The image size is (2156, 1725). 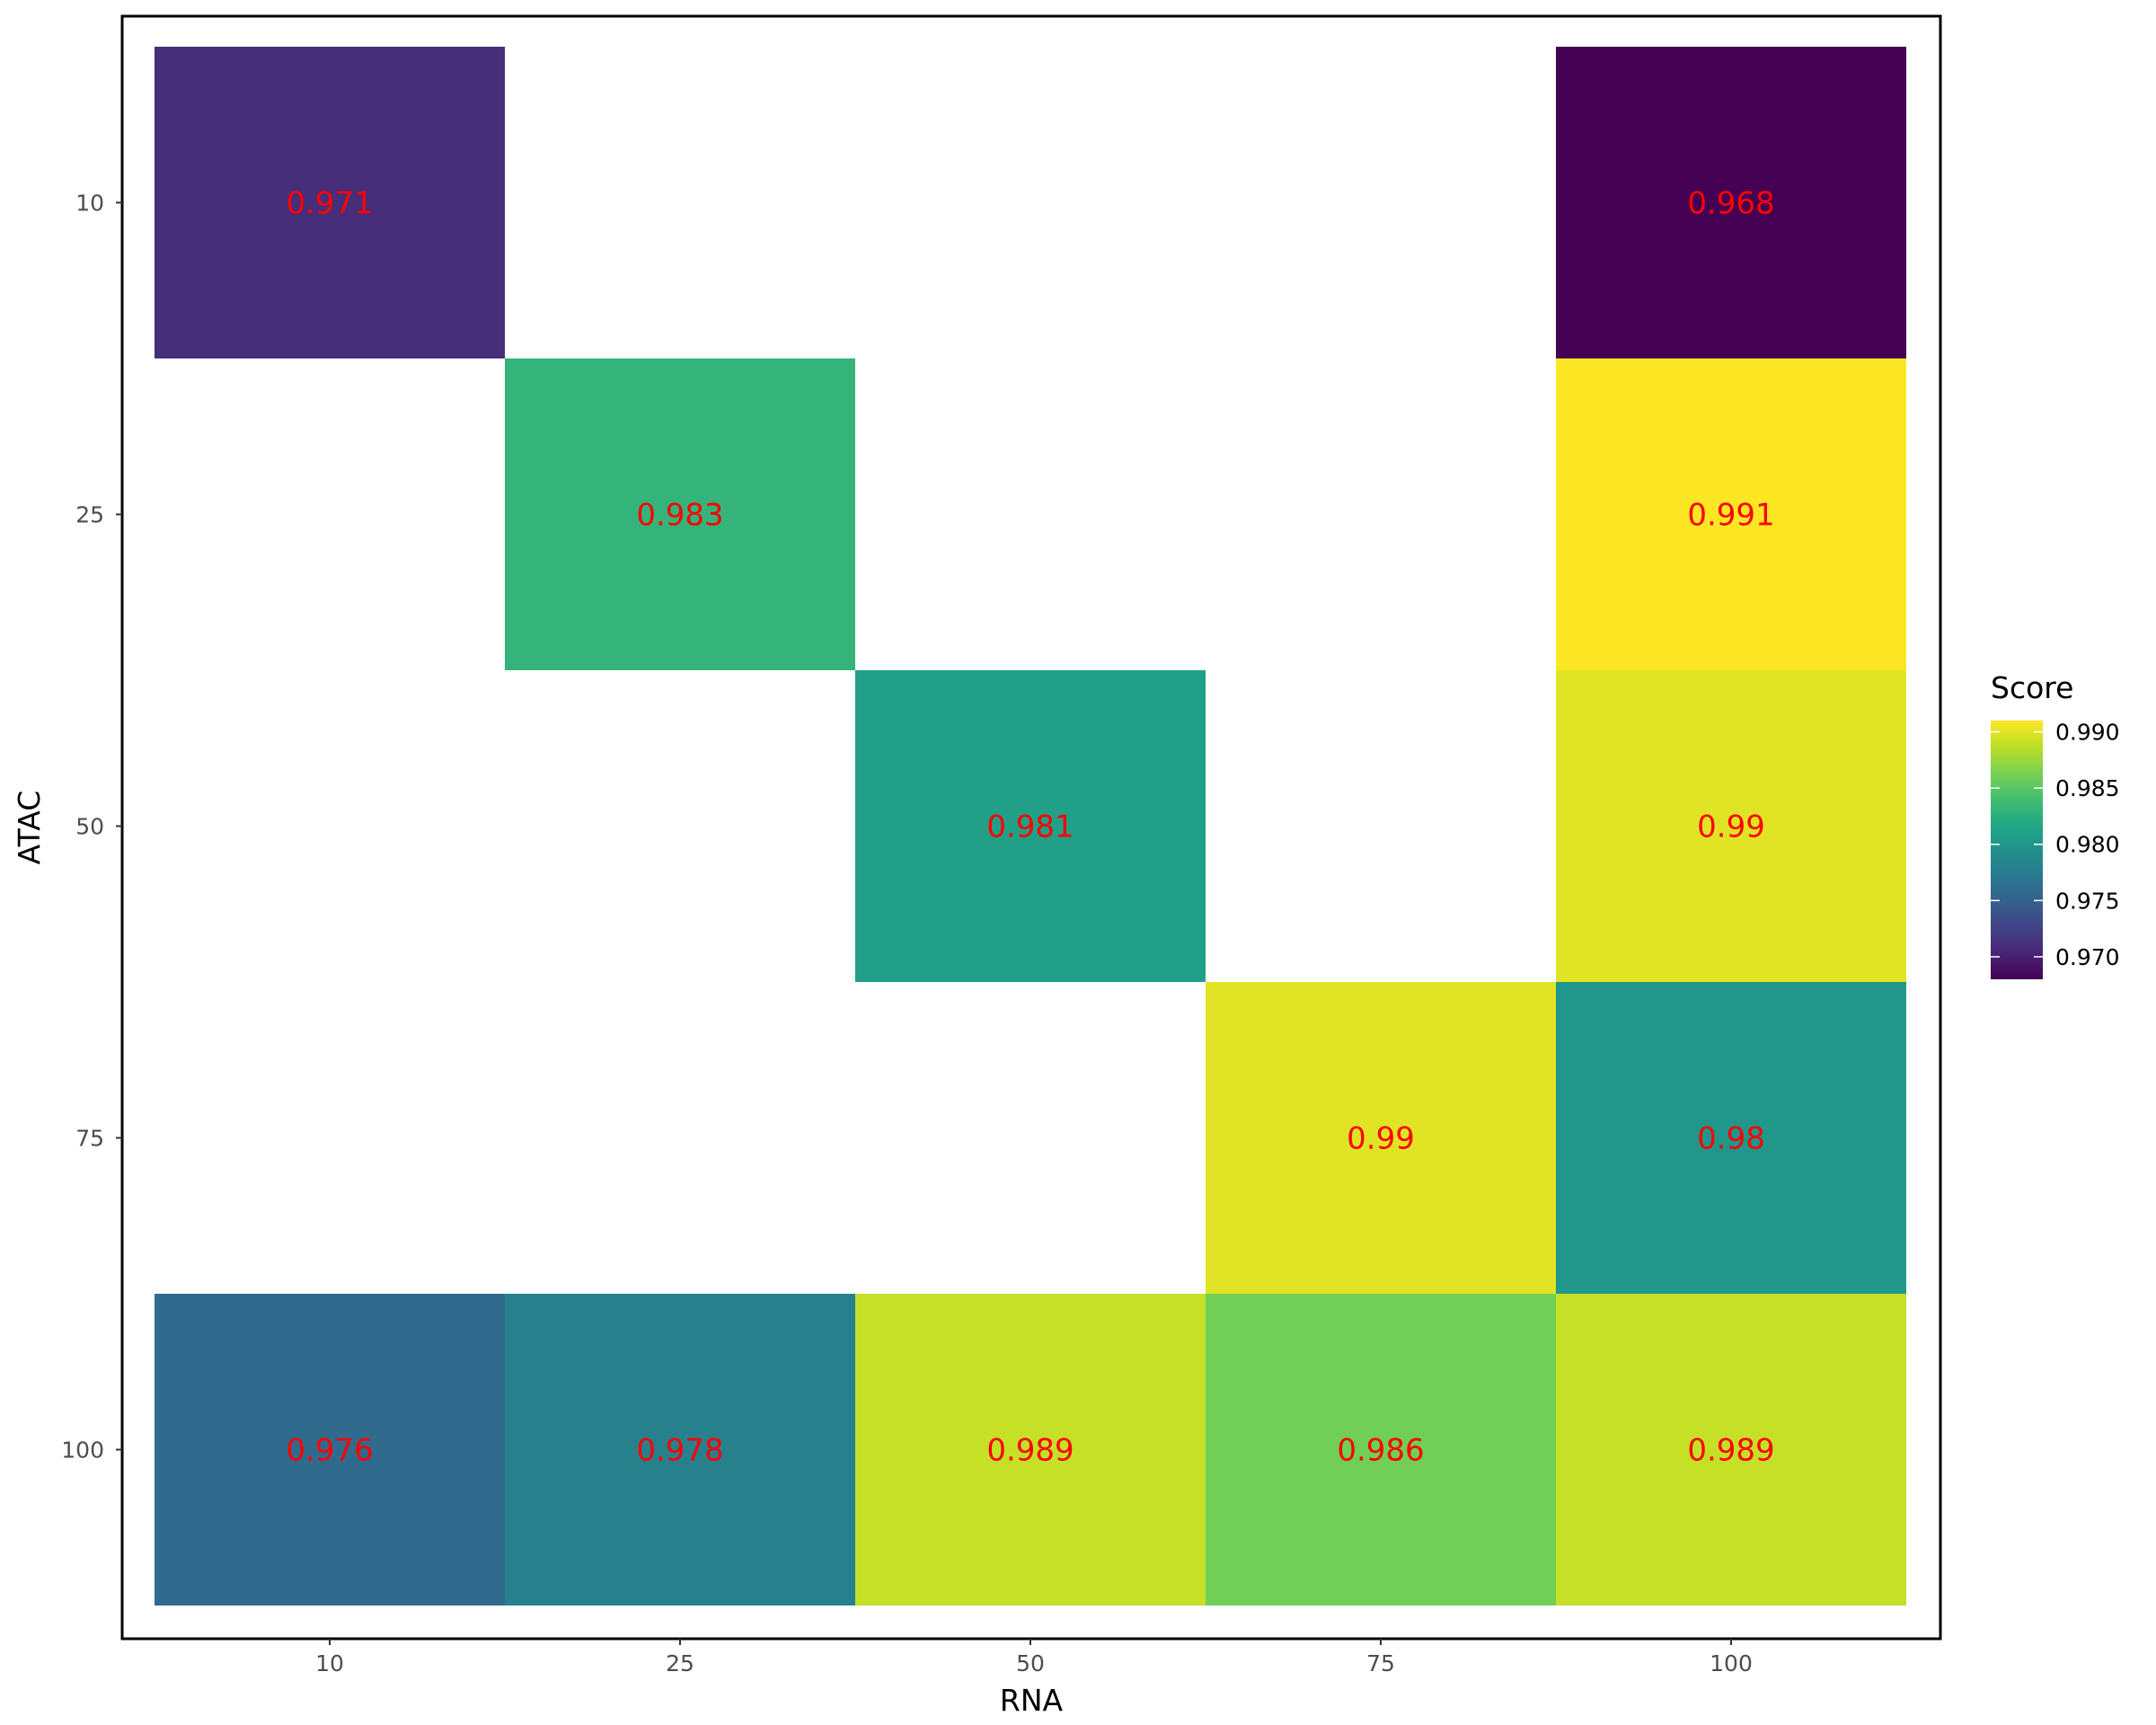 I want to click on y-tick-label: 10, so click(x=89, y=203).